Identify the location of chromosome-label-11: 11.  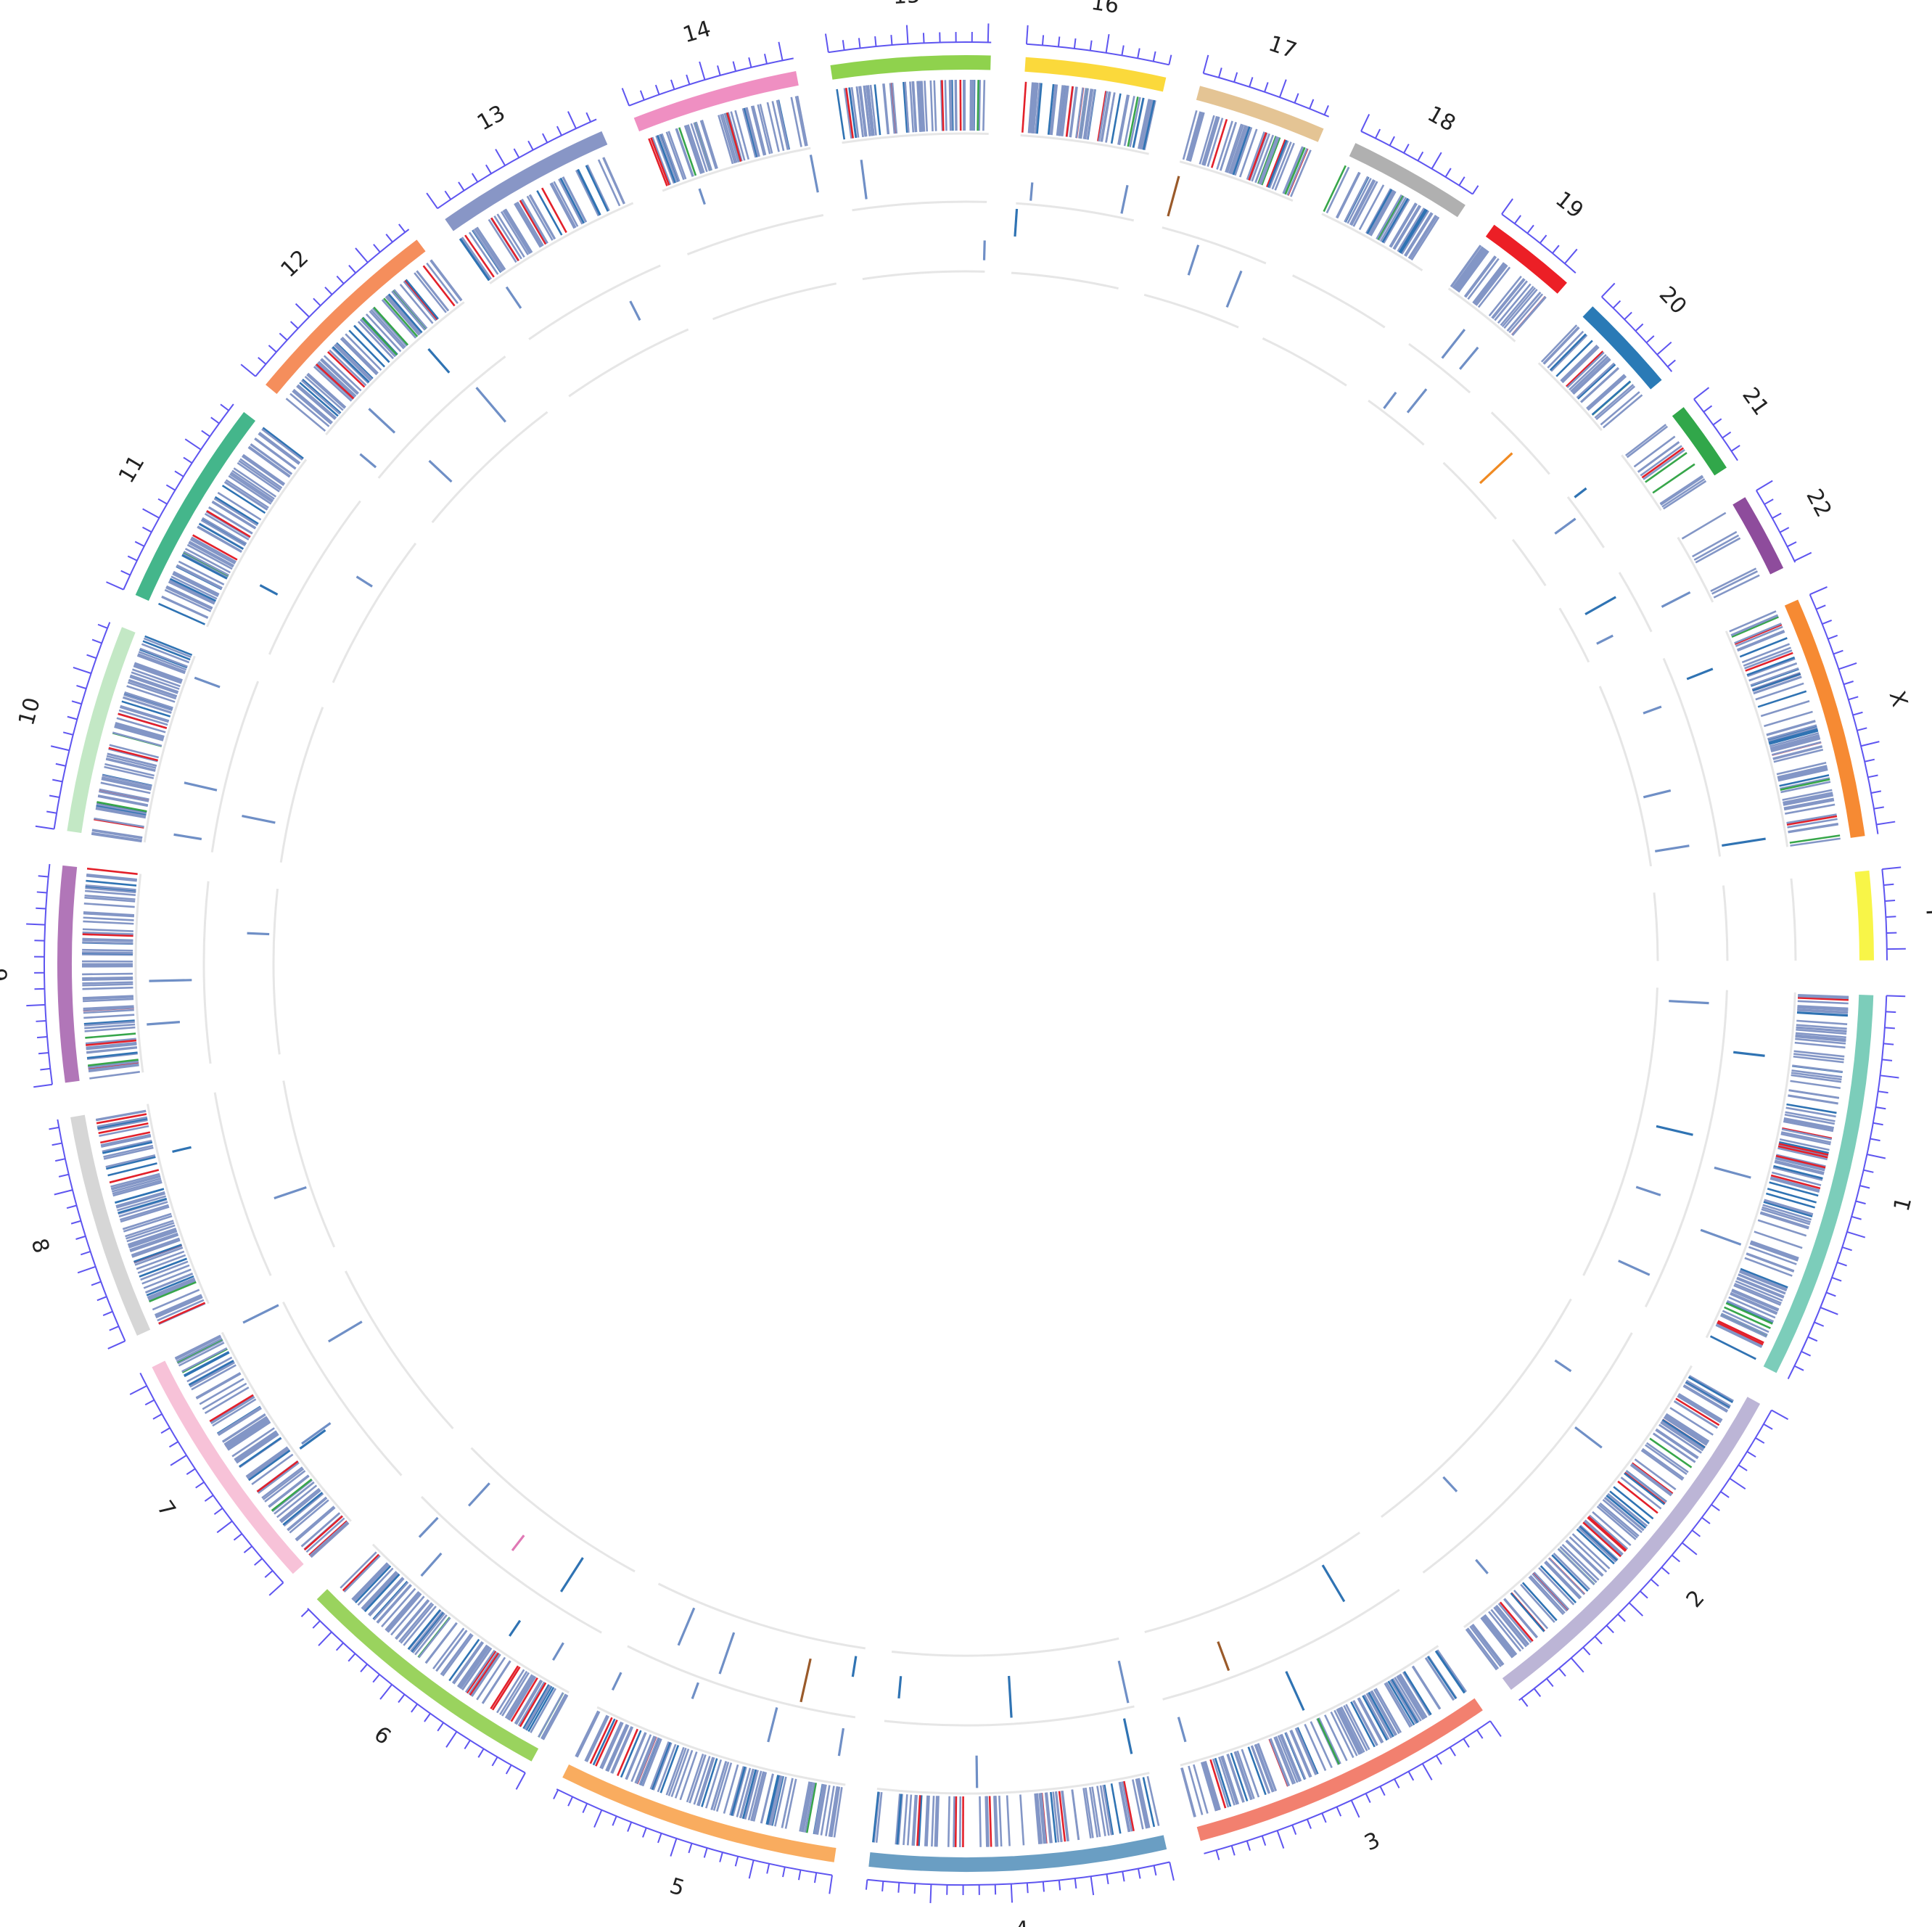
(132, 469).